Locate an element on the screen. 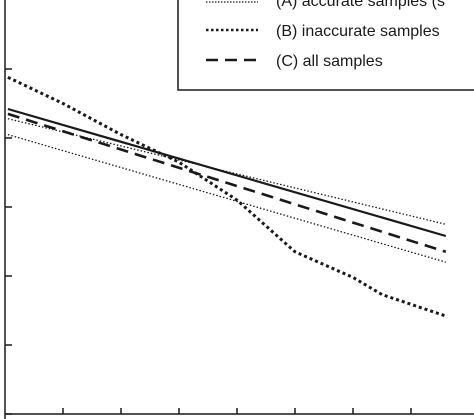  x-ticks is located at coordinates (237, 411).